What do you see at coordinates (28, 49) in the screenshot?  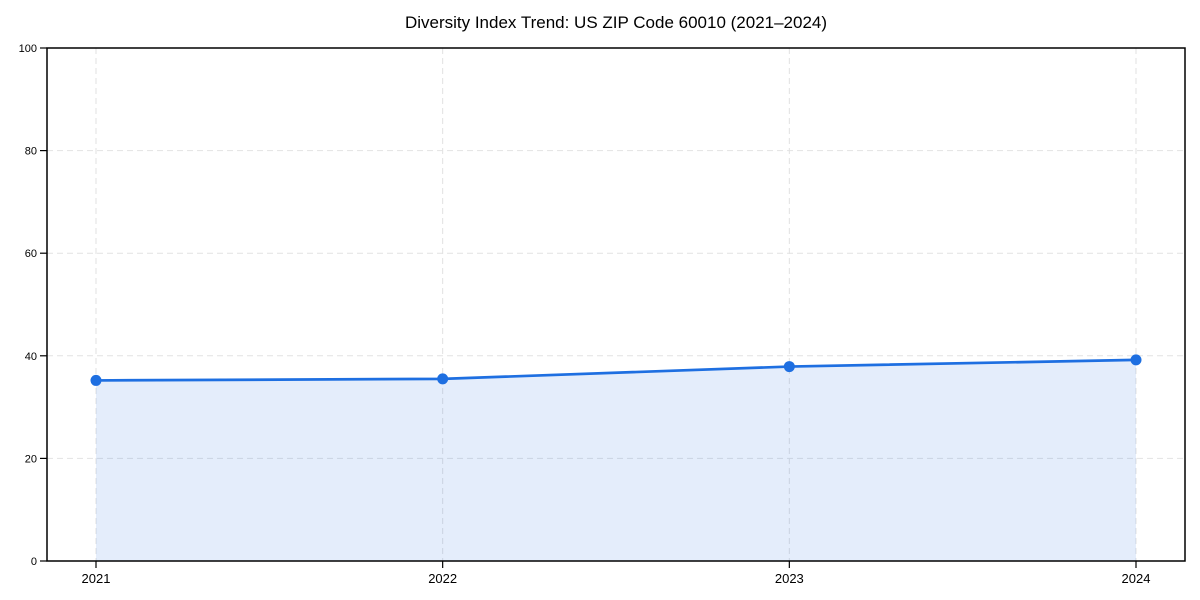 I see `y-tick-label: 100` at bounding box center [28, 49].